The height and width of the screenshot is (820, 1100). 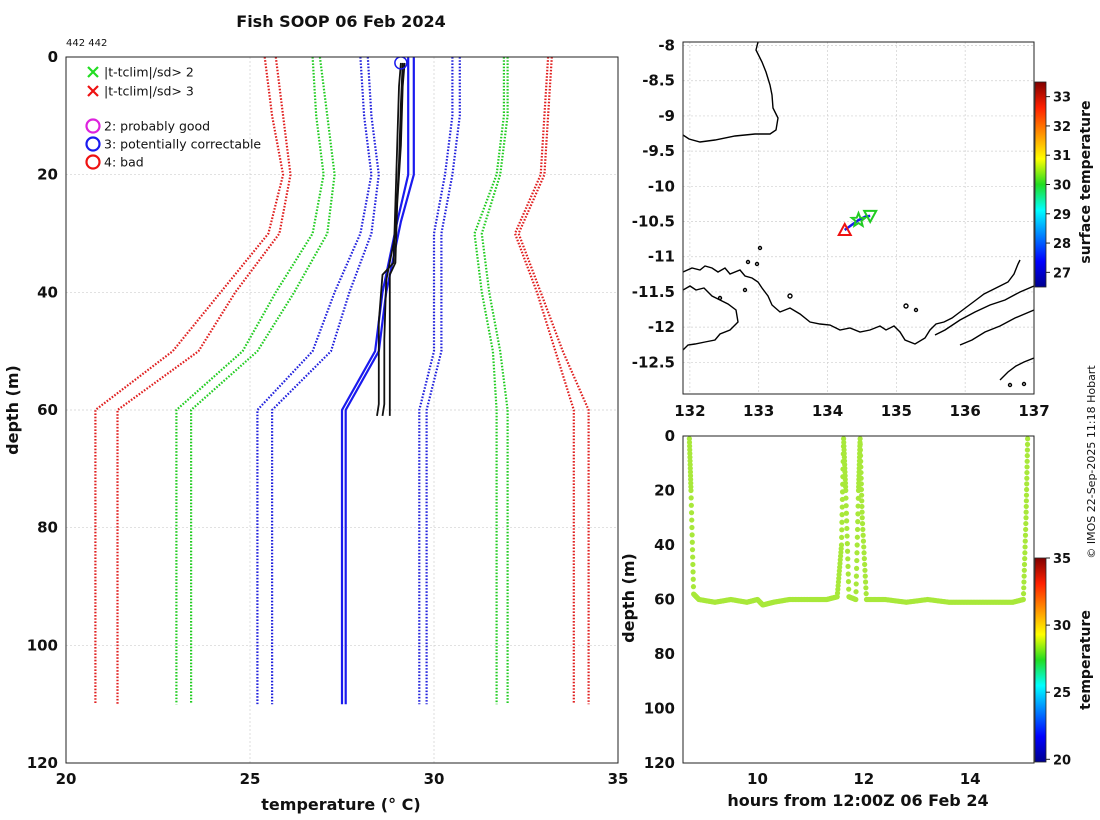 I want to click on legend-label-0: |t-tclim|/sd> 2, so click(x=149, y=72).